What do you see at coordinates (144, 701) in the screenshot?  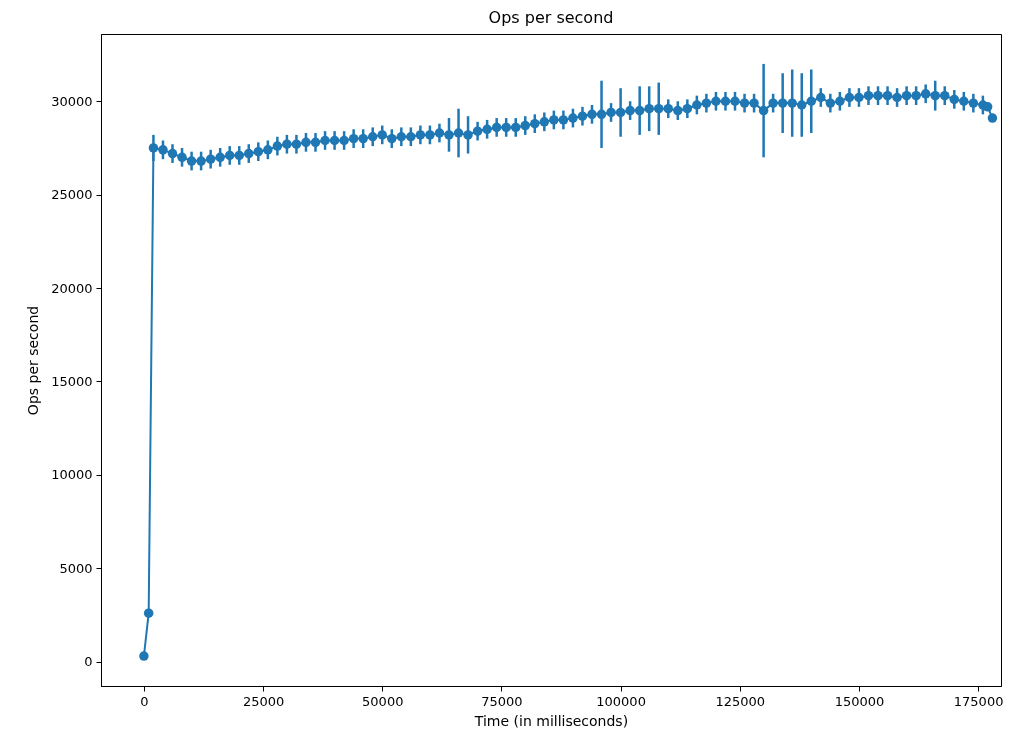 I see `x-tick-label: 0` at bounding box center [144, 701].